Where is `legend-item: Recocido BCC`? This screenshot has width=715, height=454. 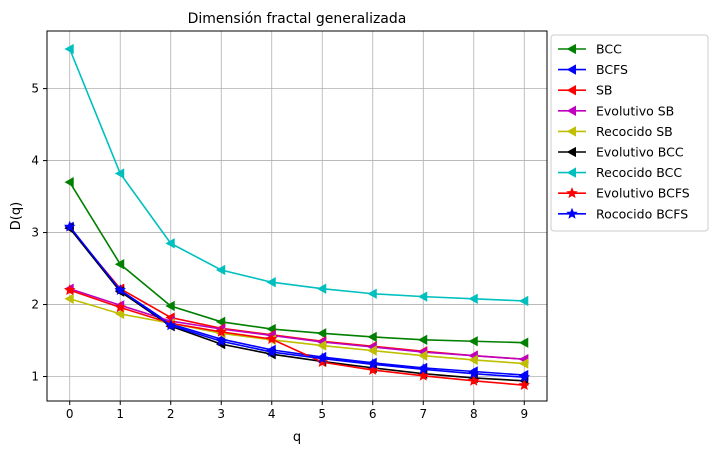
legend-item: Recocido BCC is located at coordinates (620, 172).